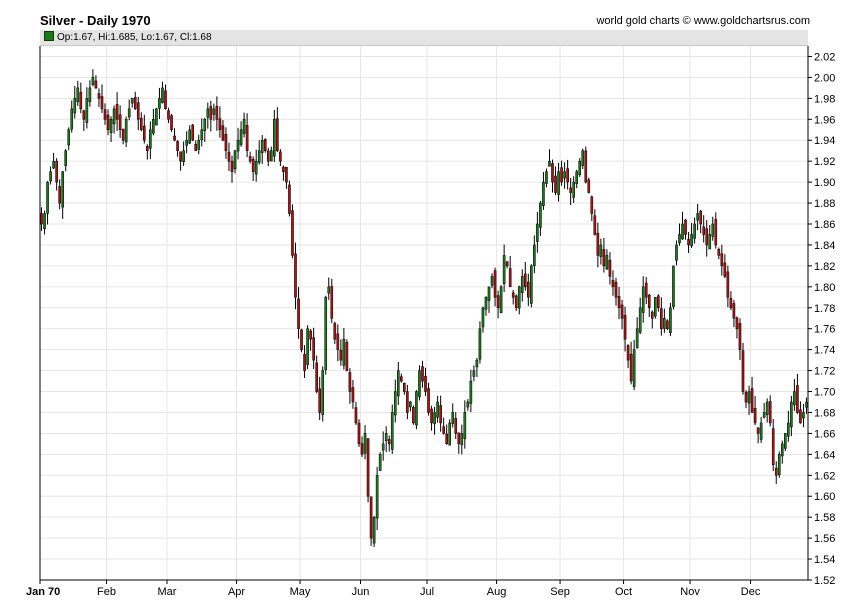  What do you see at coordinates (824, 246) in the screenshot?
I see `y-tick-label: 1.84` at bounding box center [824, 246].